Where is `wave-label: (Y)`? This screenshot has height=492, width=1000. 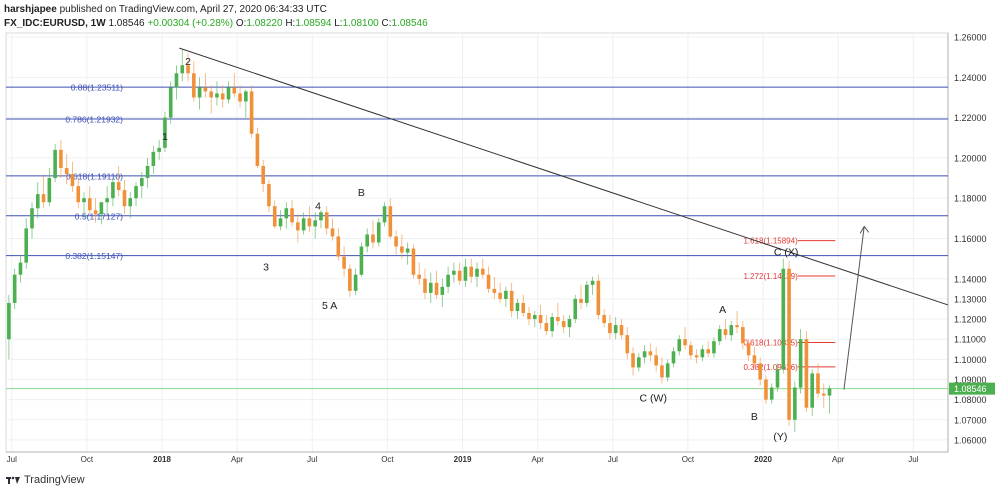
wave-label: (Y) is located at coordinates (780, 437).